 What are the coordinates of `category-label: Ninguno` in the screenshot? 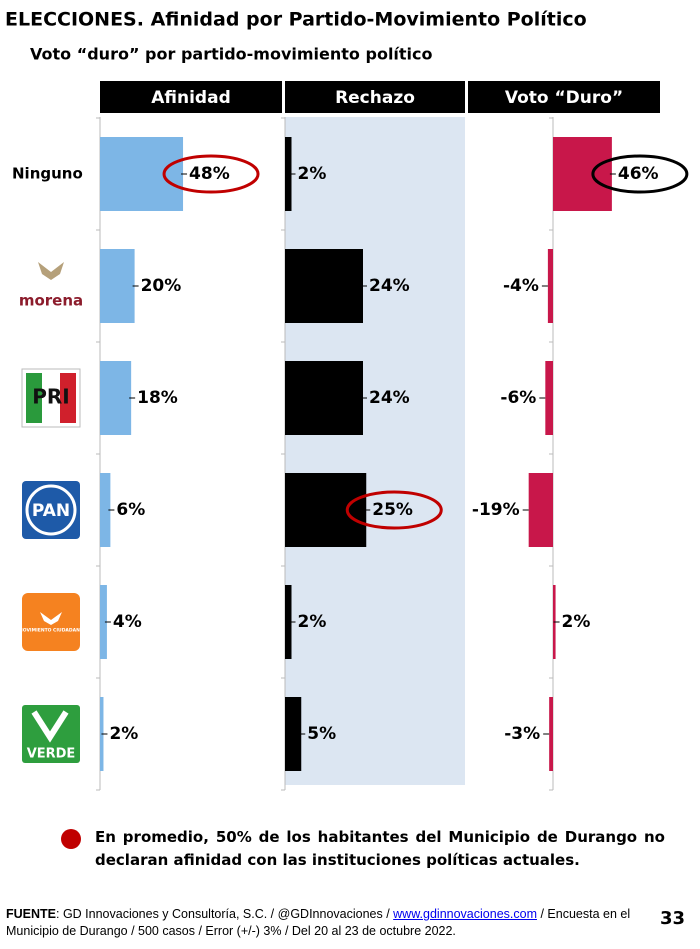 It's located at (47, 174).